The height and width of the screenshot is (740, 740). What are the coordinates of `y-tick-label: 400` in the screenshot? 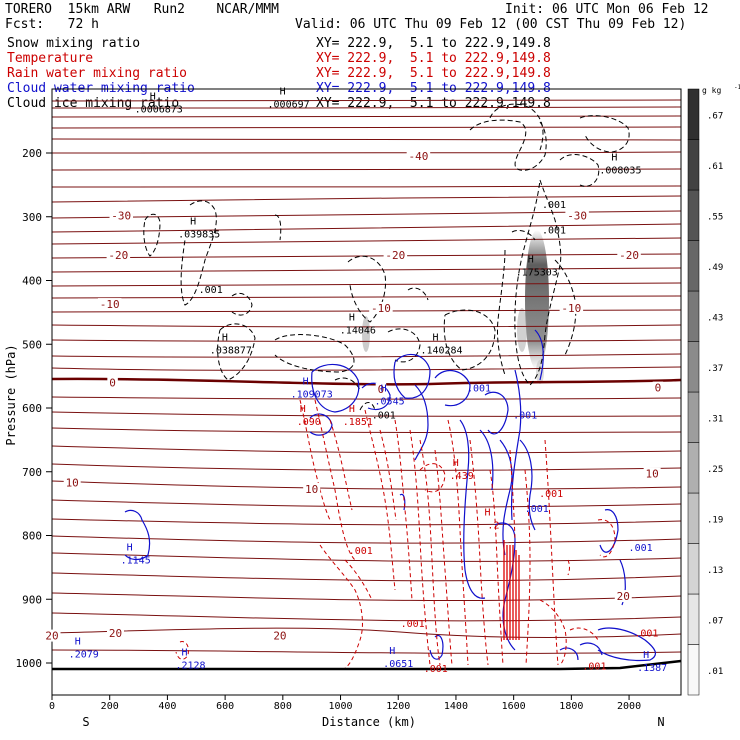 It's located at (32, 281).